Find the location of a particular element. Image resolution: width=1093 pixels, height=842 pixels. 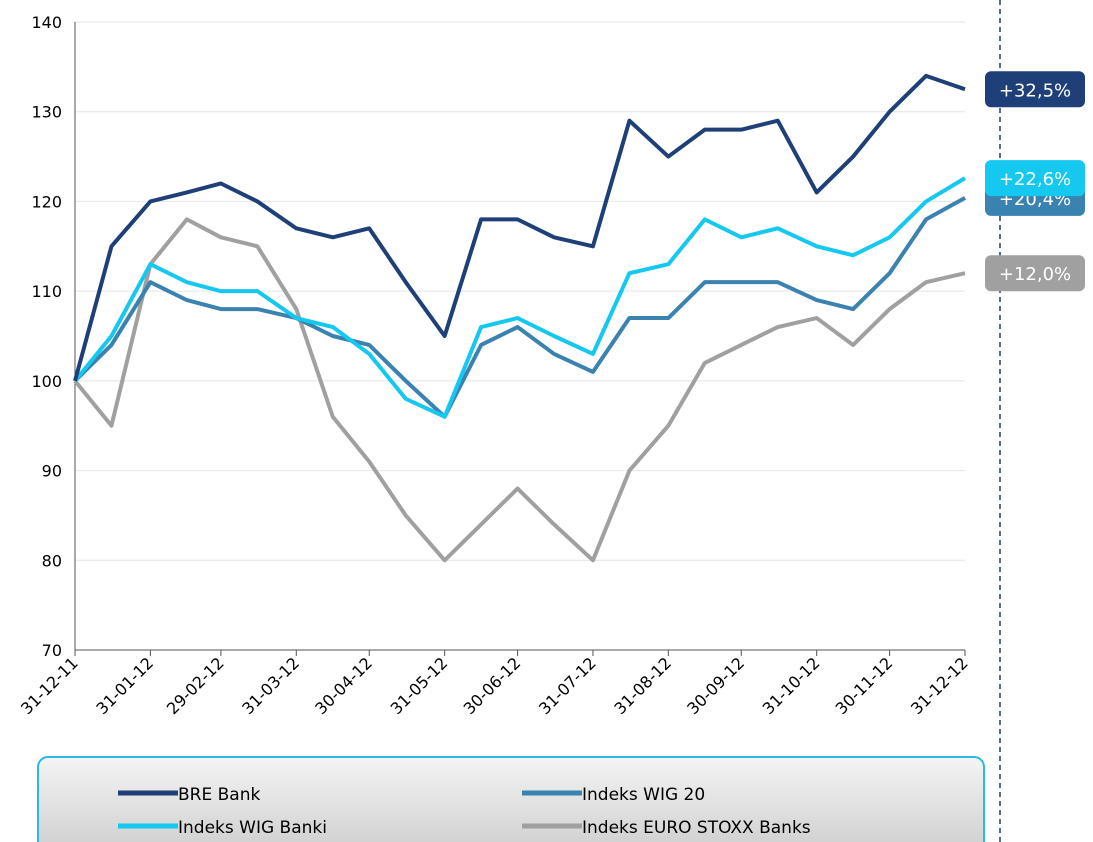

y-tick-label: 80 is located at coordinates (52, 560).